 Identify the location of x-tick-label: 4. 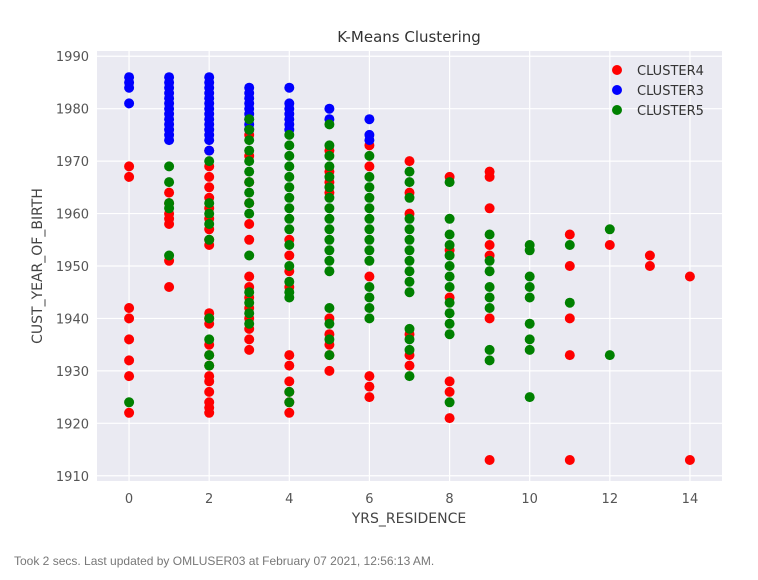
(289, 499).